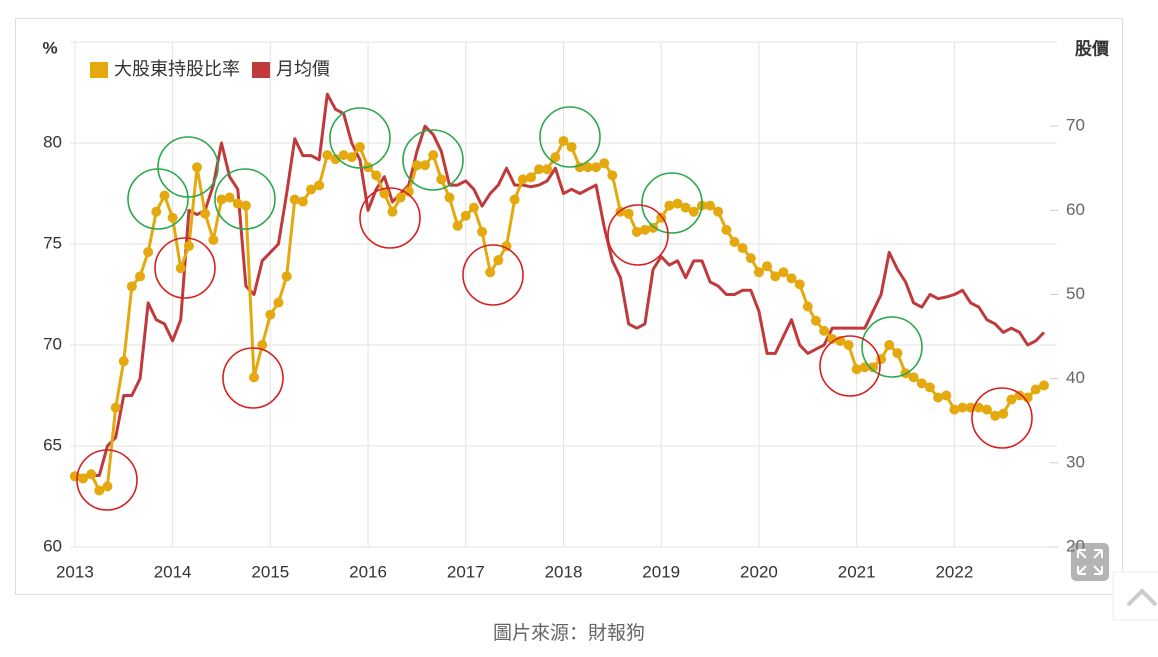 This screenshot has width=1158, height=657. Describe the element at coordinates (75, 571) in the screenshot. I see `x-tick-label: 2013` at that location.